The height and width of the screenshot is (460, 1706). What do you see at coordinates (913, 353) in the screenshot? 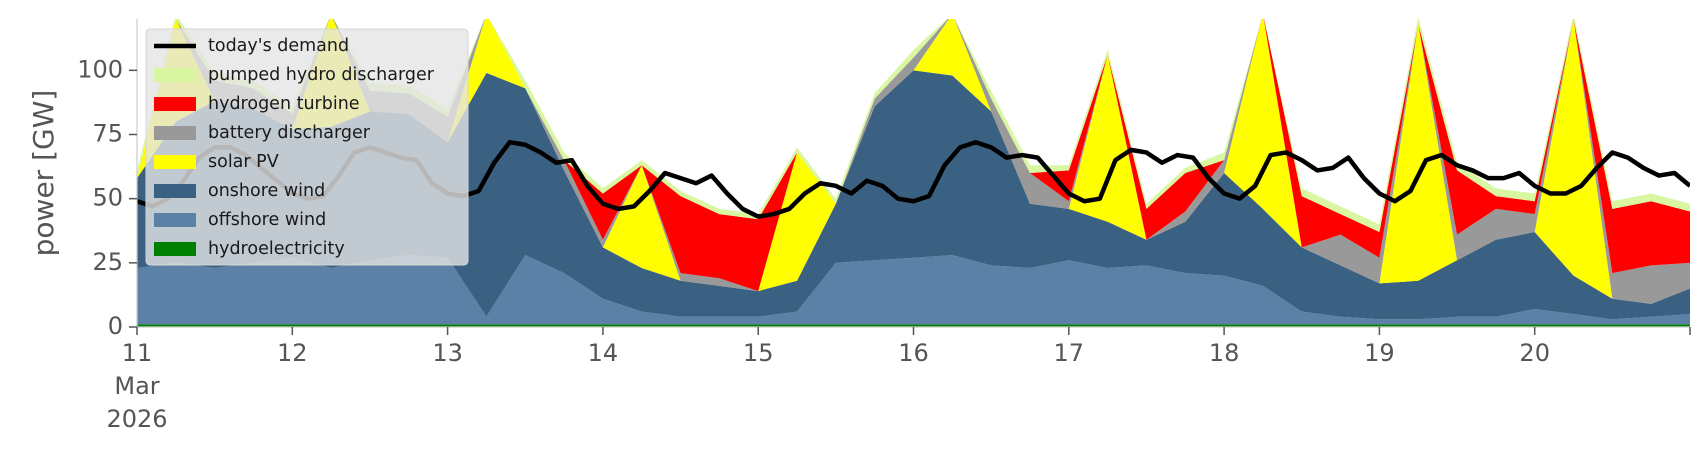
I see `x-tick-label: 16` at bounding box center [913, 353].